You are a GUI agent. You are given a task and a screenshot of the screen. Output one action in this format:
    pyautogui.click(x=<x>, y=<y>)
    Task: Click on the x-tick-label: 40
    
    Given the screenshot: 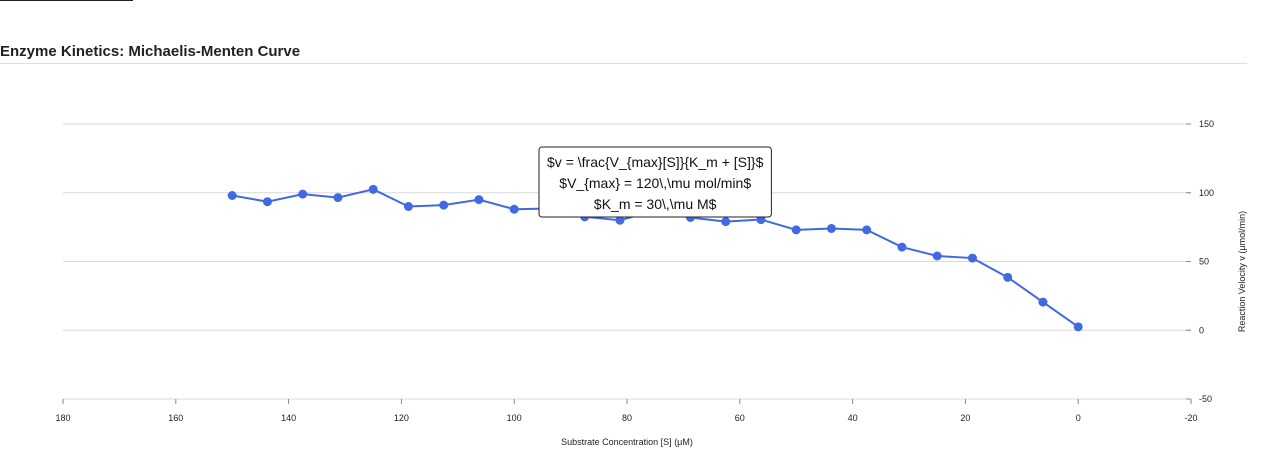 What is the action you would take?
    pyautogui.click(x=853, y=418)
    